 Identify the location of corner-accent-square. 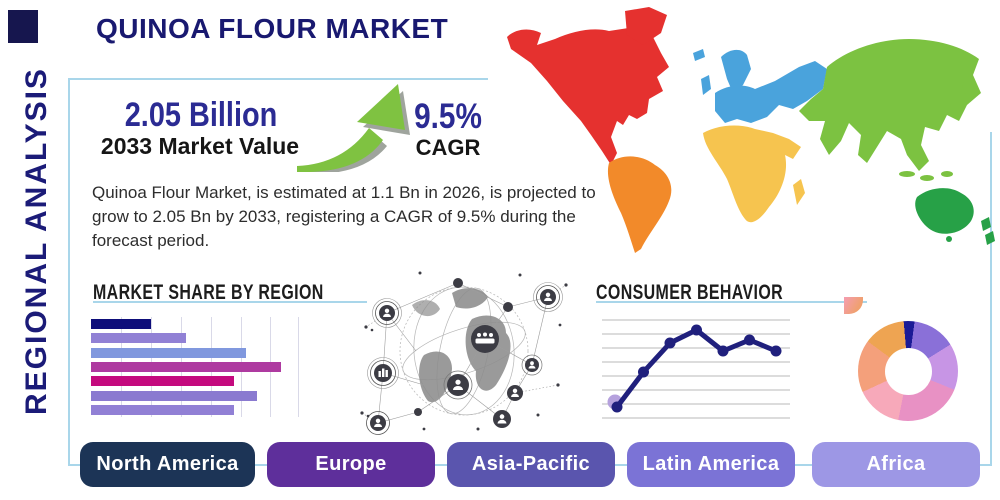
(23, 26).